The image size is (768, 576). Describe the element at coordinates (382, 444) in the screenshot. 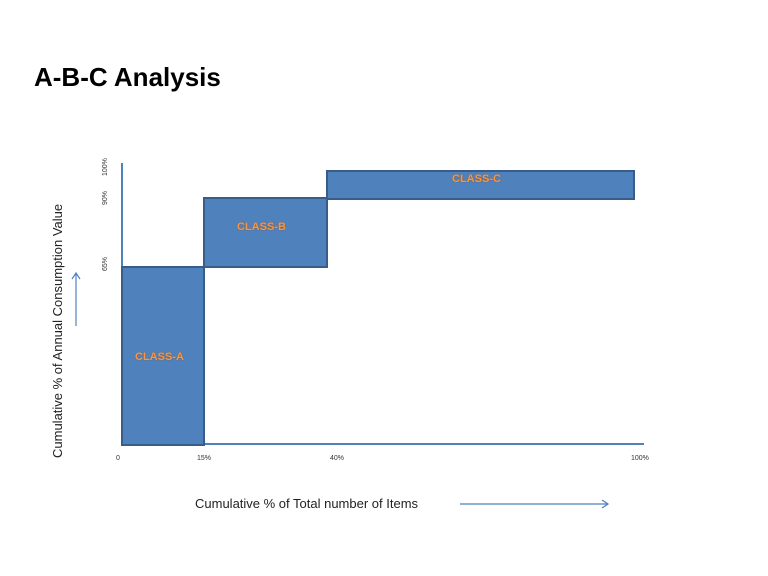

I see `x-axis` at that location.